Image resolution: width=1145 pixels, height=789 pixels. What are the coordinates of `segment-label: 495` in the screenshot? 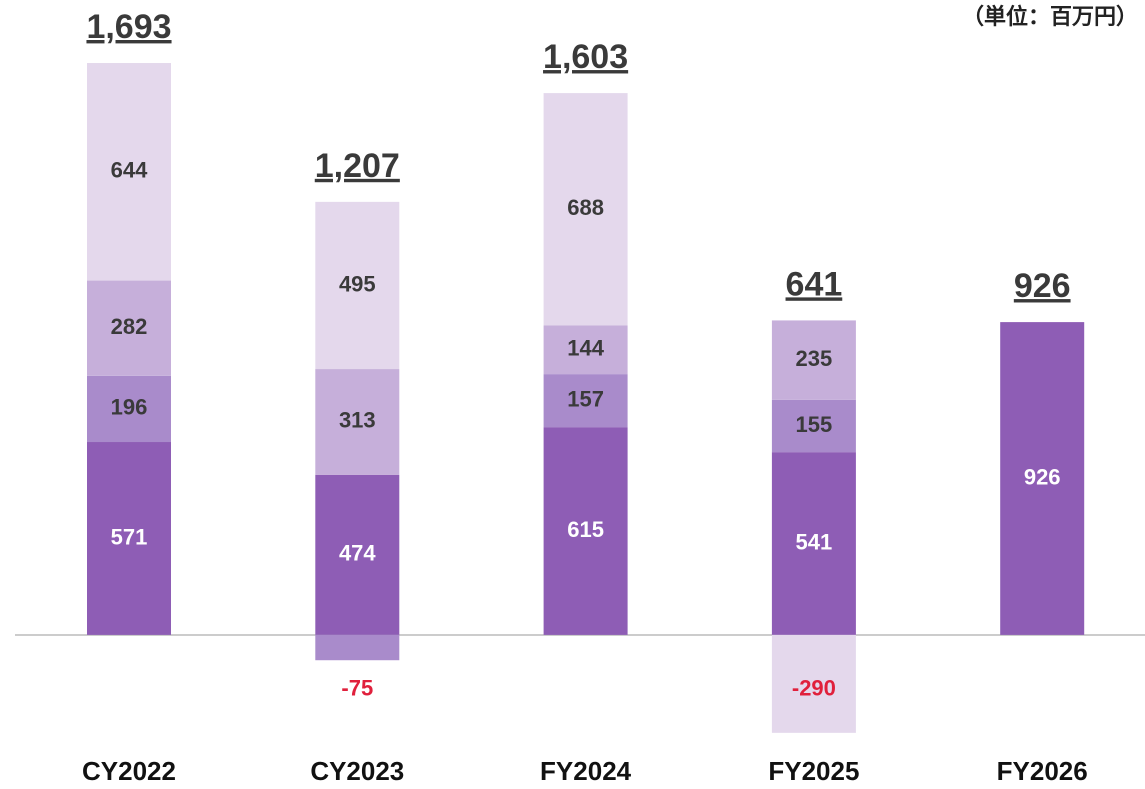 It's located at (357, 283).